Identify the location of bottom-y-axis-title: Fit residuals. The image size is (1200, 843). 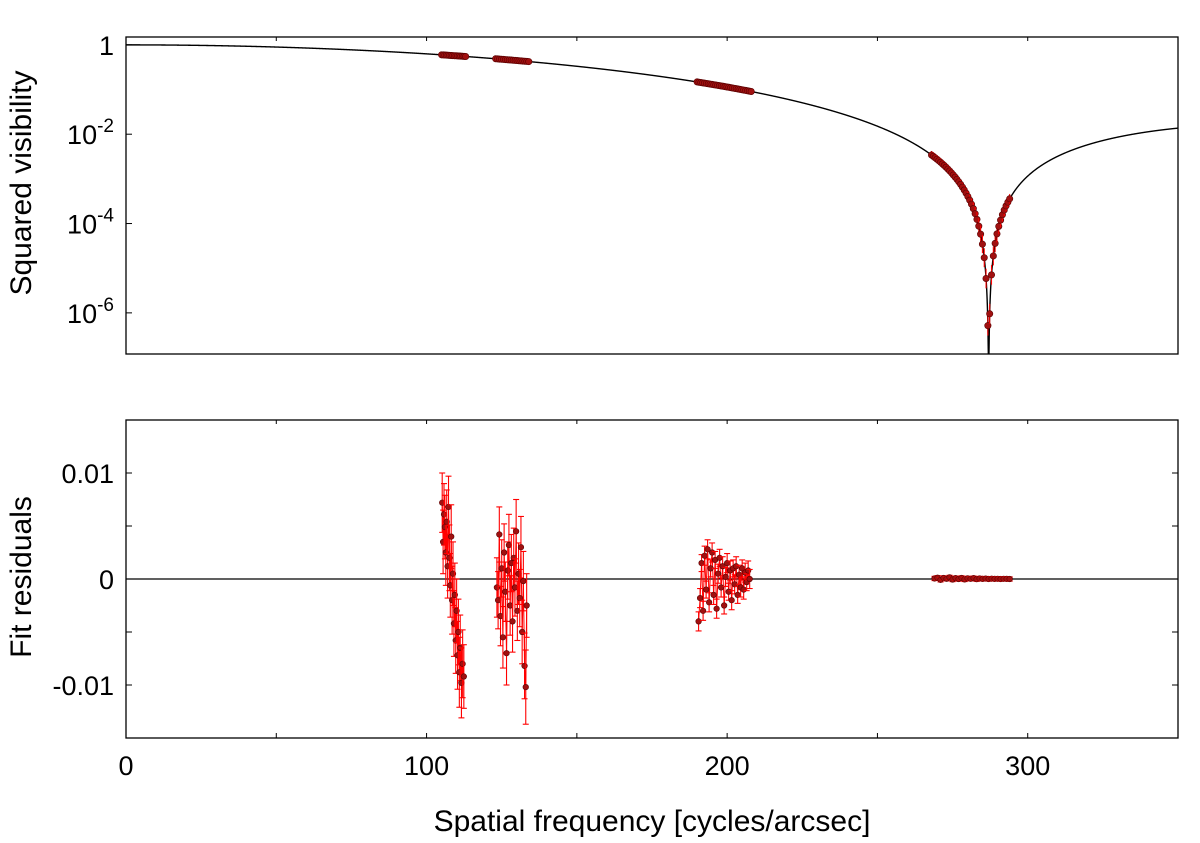
(21, 577).